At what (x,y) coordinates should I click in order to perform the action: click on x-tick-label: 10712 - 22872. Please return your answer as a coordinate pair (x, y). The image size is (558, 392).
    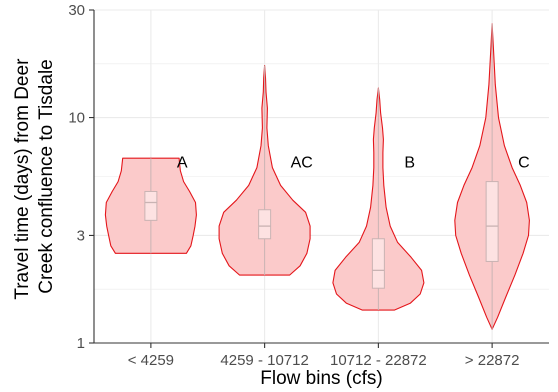
    Looking at the image, I should click on (378, 360).